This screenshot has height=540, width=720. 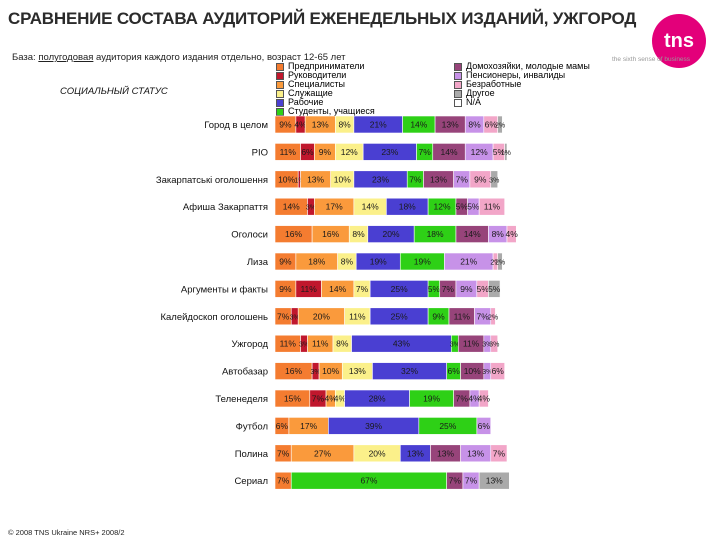 I want to click on data-label: 32%, so click(x=409, y=371).